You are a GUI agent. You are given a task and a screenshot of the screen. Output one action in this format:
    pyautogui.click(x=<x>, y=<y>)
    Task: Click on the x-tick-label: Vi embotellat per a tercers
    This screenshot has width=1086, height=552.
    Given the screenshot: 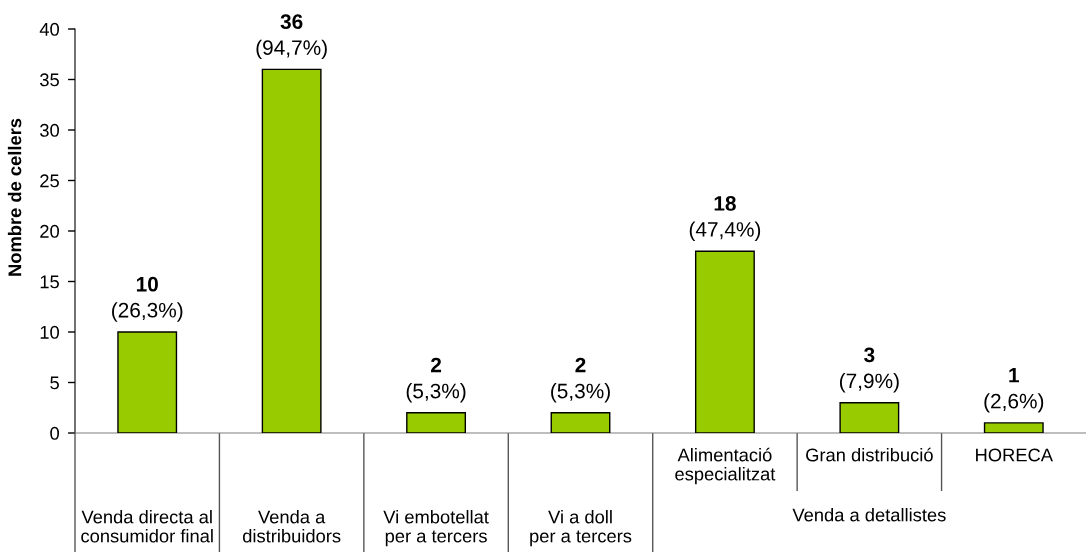 What is the action you would take?
    pyautogui.click(x=436, y=528)
    